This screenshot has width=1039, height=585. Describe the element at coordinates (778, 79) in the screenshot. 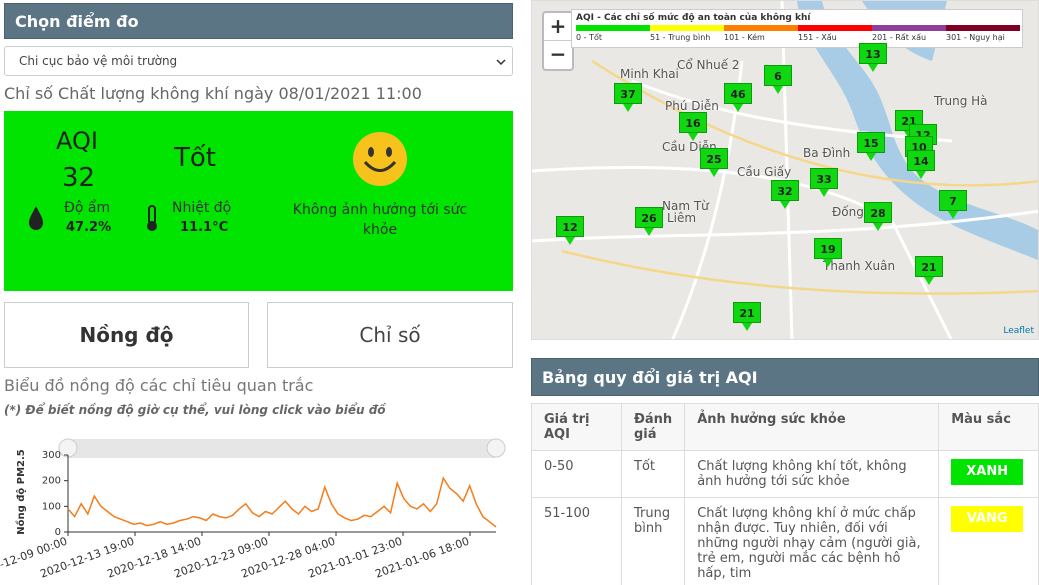

I see `aqi-marker: 6` at that location.